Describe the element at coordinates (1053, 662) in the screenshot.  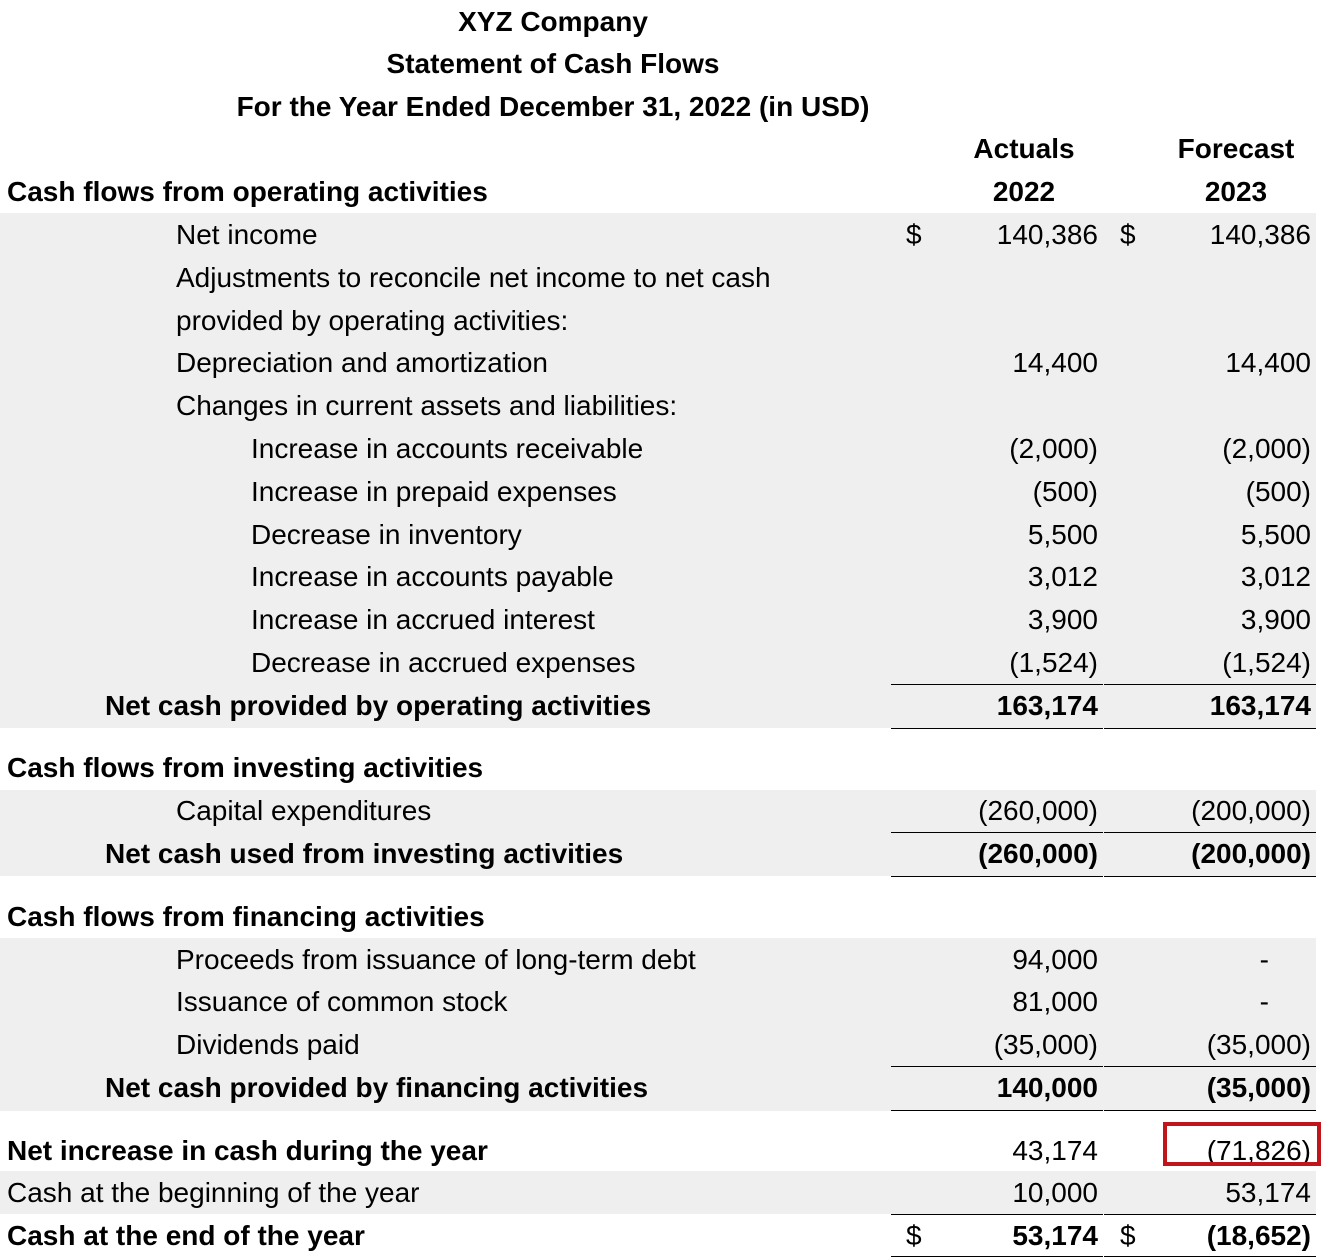
I see `actuals-value: (1,524)` at that location.